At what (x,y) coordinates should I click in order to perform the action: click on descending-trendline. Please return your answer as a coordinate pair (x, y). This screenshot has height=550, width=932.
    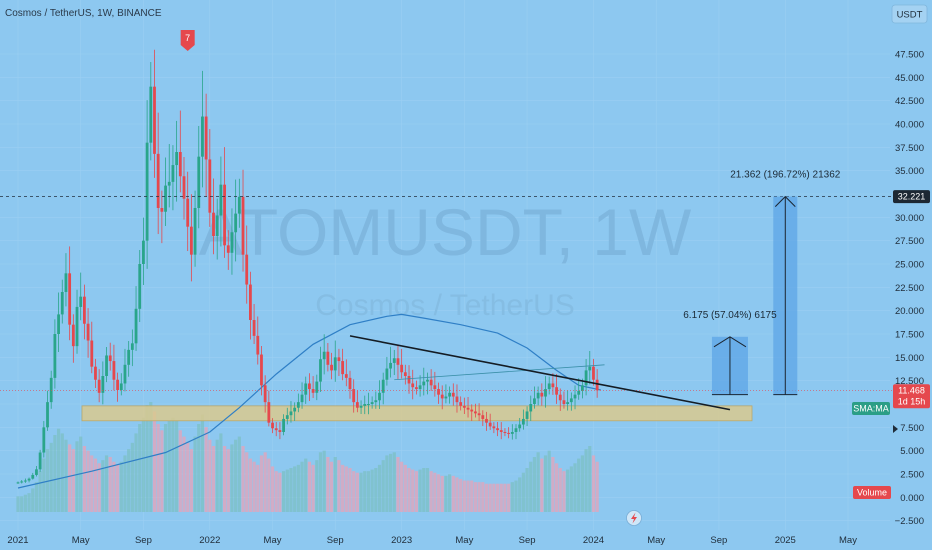
    Looking at the image, I should click on (540, 373).